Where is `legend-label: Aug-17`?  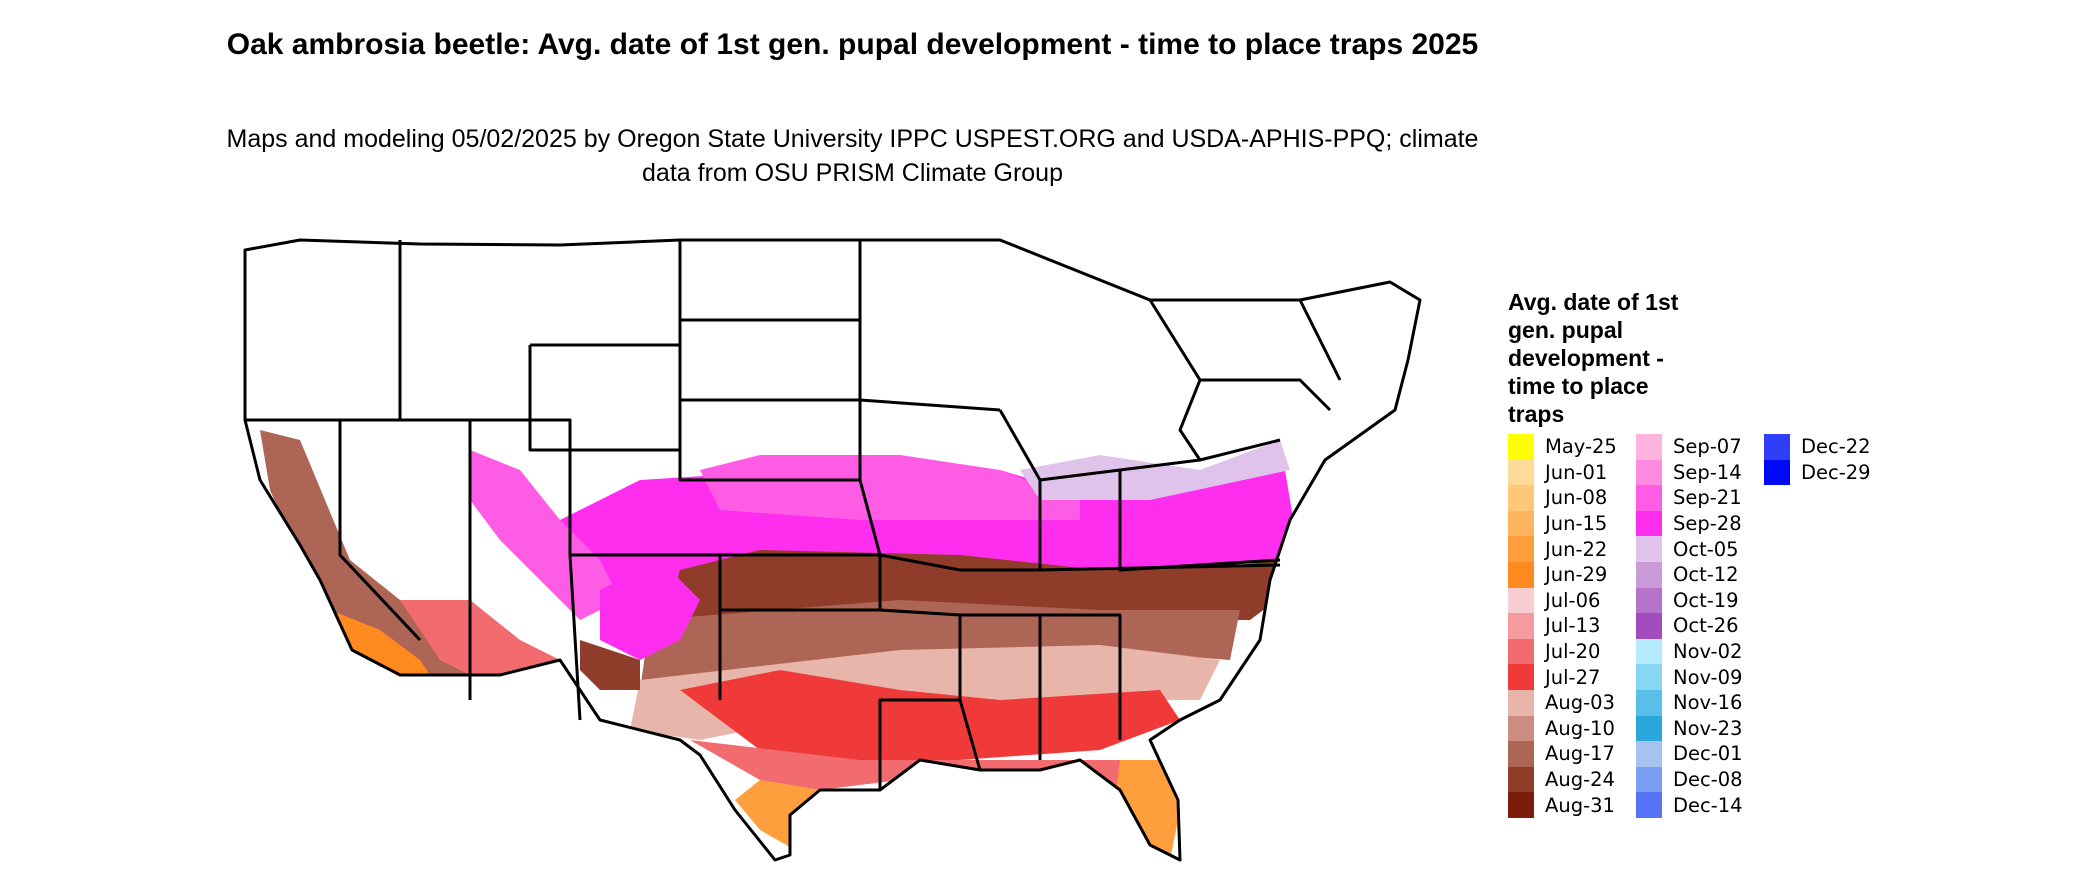
legend-label: Aug-17 is located at coordinates (1580, 754).